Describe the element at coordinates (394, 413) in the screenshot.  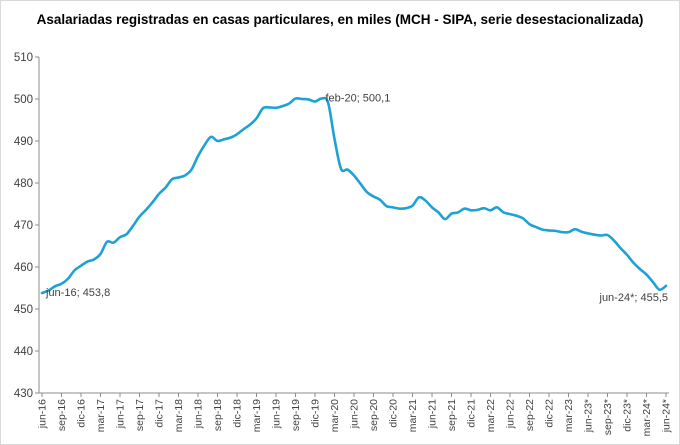
I see `x-tick-label: dic-20` at that location.